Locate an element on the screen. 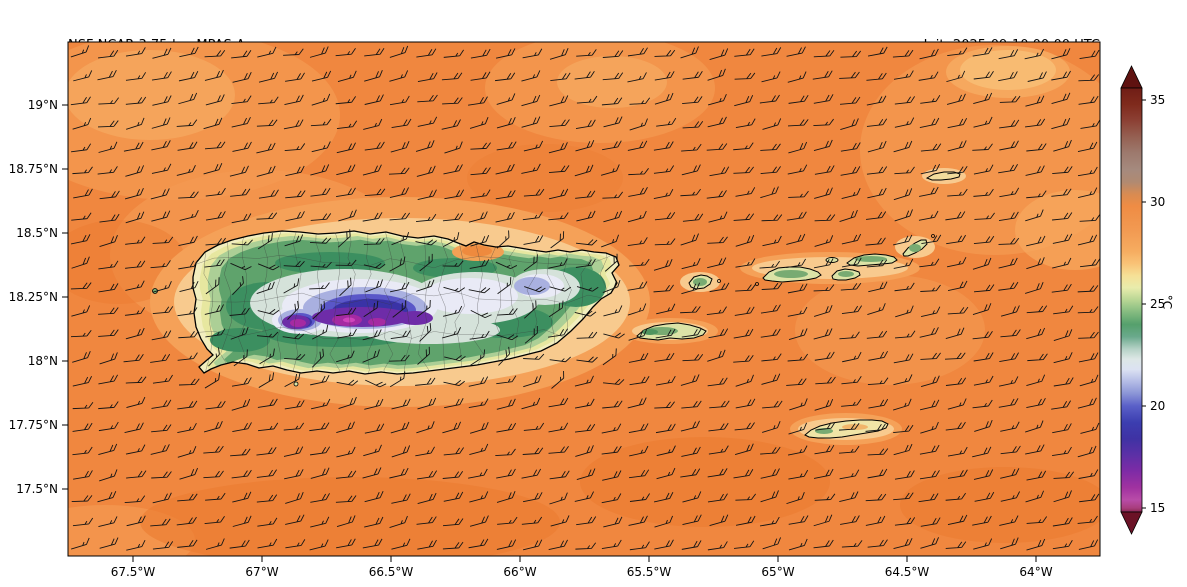 The height and width of the screenshot is (587, 1187). x-axis-tick-label: 65°W is located at coordinates (777, 572).